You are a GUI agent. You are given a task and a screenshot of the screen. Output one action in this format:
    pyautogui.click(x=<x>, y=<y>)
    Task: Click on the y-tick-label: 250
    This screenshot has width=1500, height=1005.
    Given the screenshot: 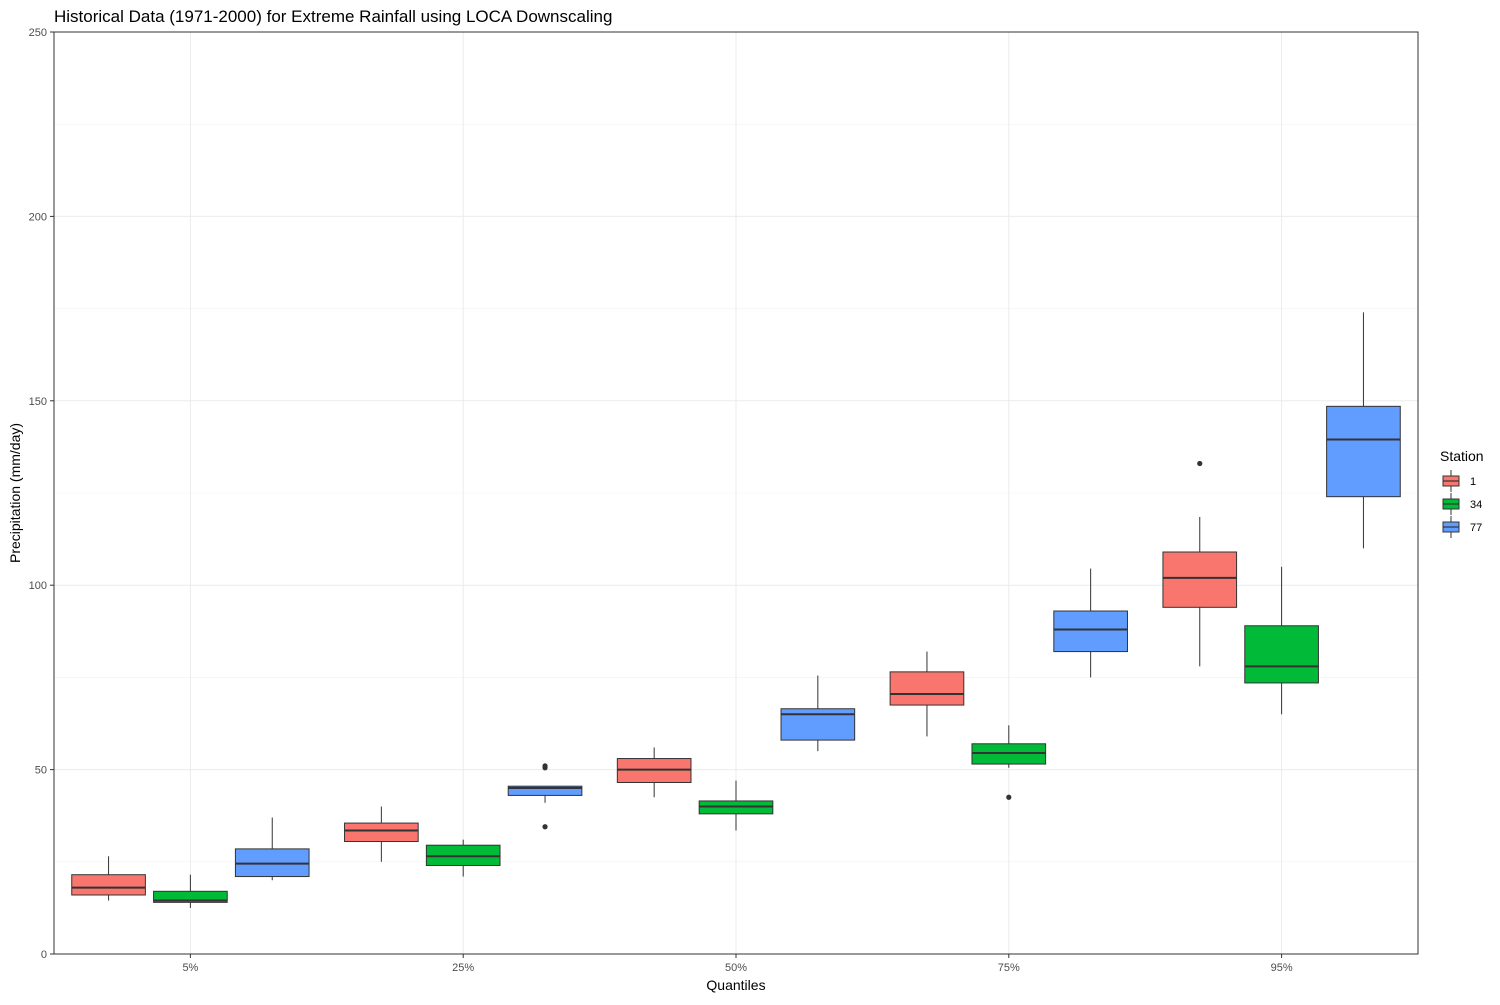 What is the action you would take?
    pyautogui.click(x=38, y=33)
    